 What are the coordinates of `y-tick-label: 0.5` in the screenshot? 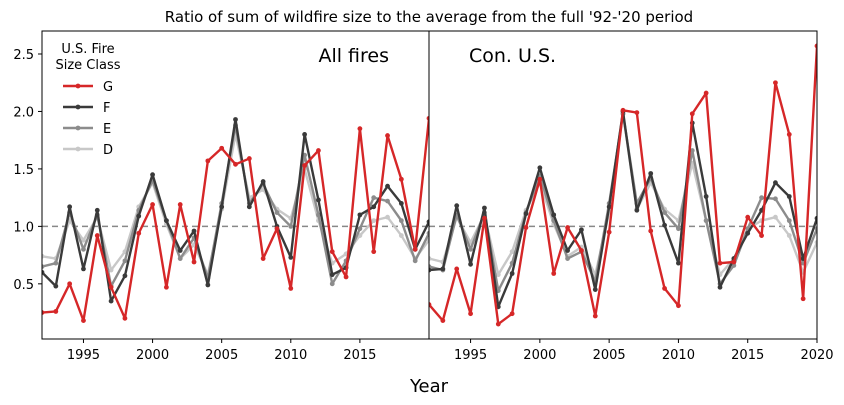 It's located at (23, 285).